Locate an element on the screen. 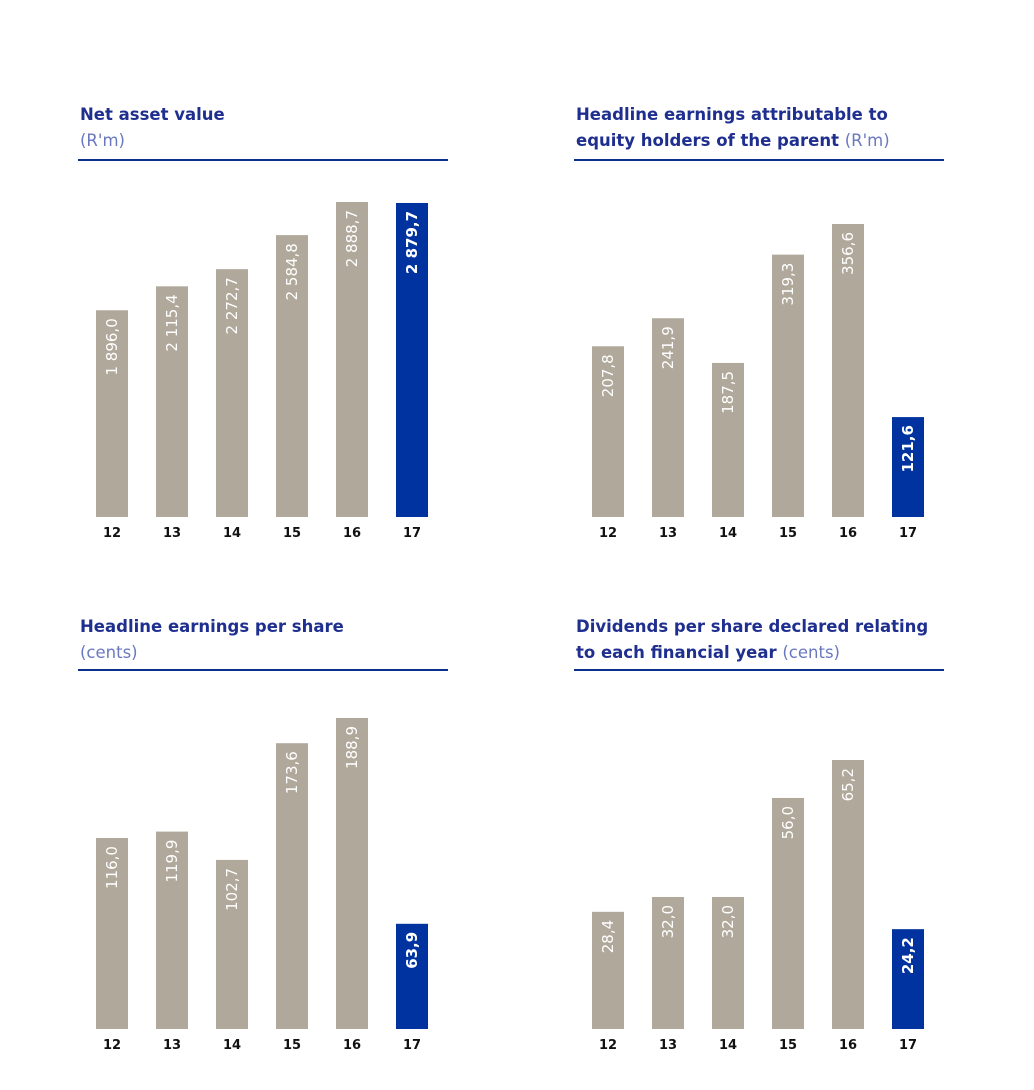  data-label-12: 28,4 is located at coordinates (608, 936).